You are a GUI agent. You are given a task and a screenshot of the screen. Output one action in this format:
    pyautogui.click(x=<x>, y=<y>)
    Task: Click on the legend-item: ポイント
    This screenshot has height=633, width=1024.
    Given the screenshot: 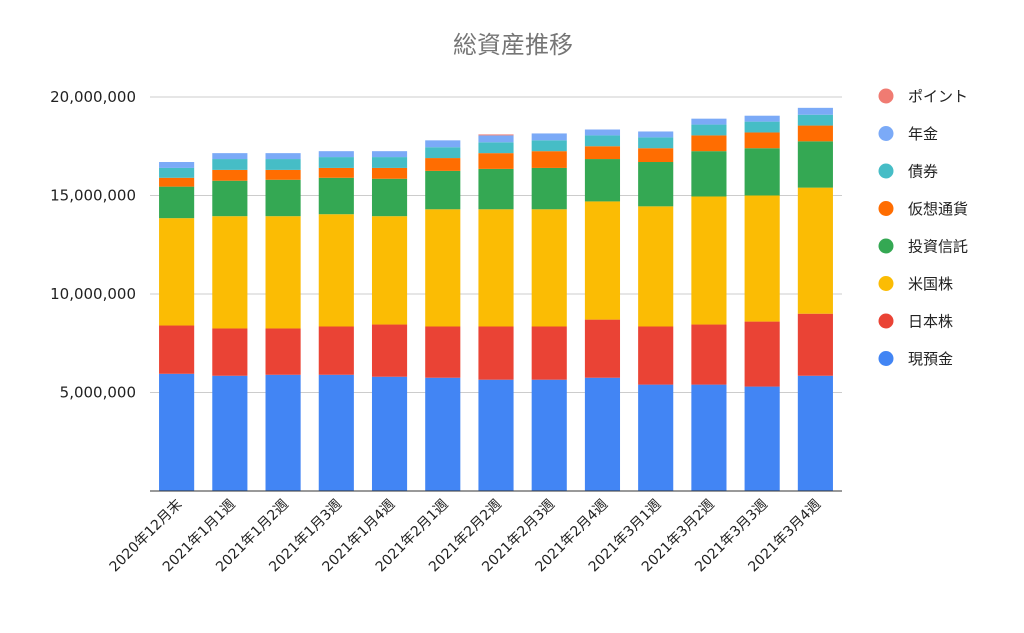 What is the action you would take?
    pyautogui.click(x=923, y=97)
    